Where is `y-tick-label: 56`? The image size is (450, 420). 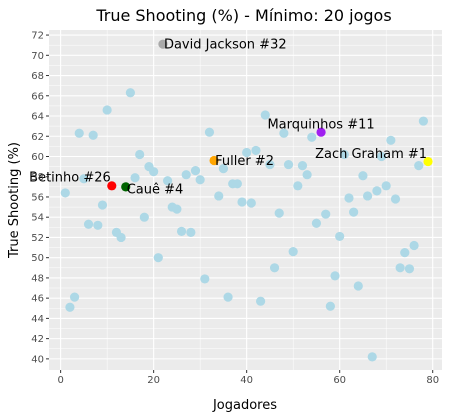
y-tick-label: 56 is located at coordinates (37, 197).